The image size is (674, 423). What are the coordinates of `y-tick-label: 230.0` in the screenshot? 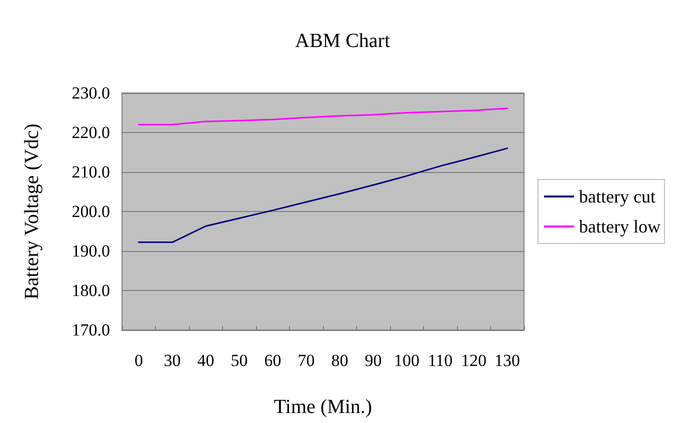 It's located at (91, 93).